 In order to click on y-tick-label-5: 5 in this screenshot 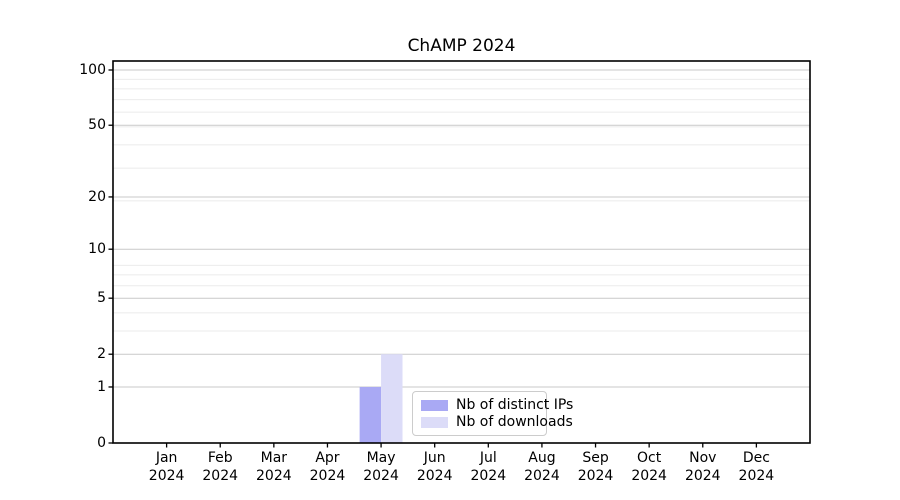, I will do `click(101, 298)`.